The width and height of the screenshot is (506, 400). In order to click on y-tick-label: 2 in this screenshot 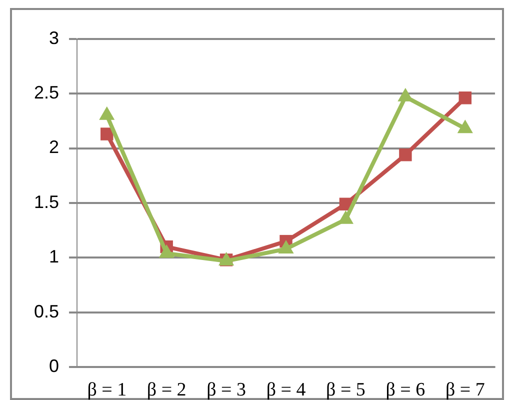, I will do `click(54, 147)`.